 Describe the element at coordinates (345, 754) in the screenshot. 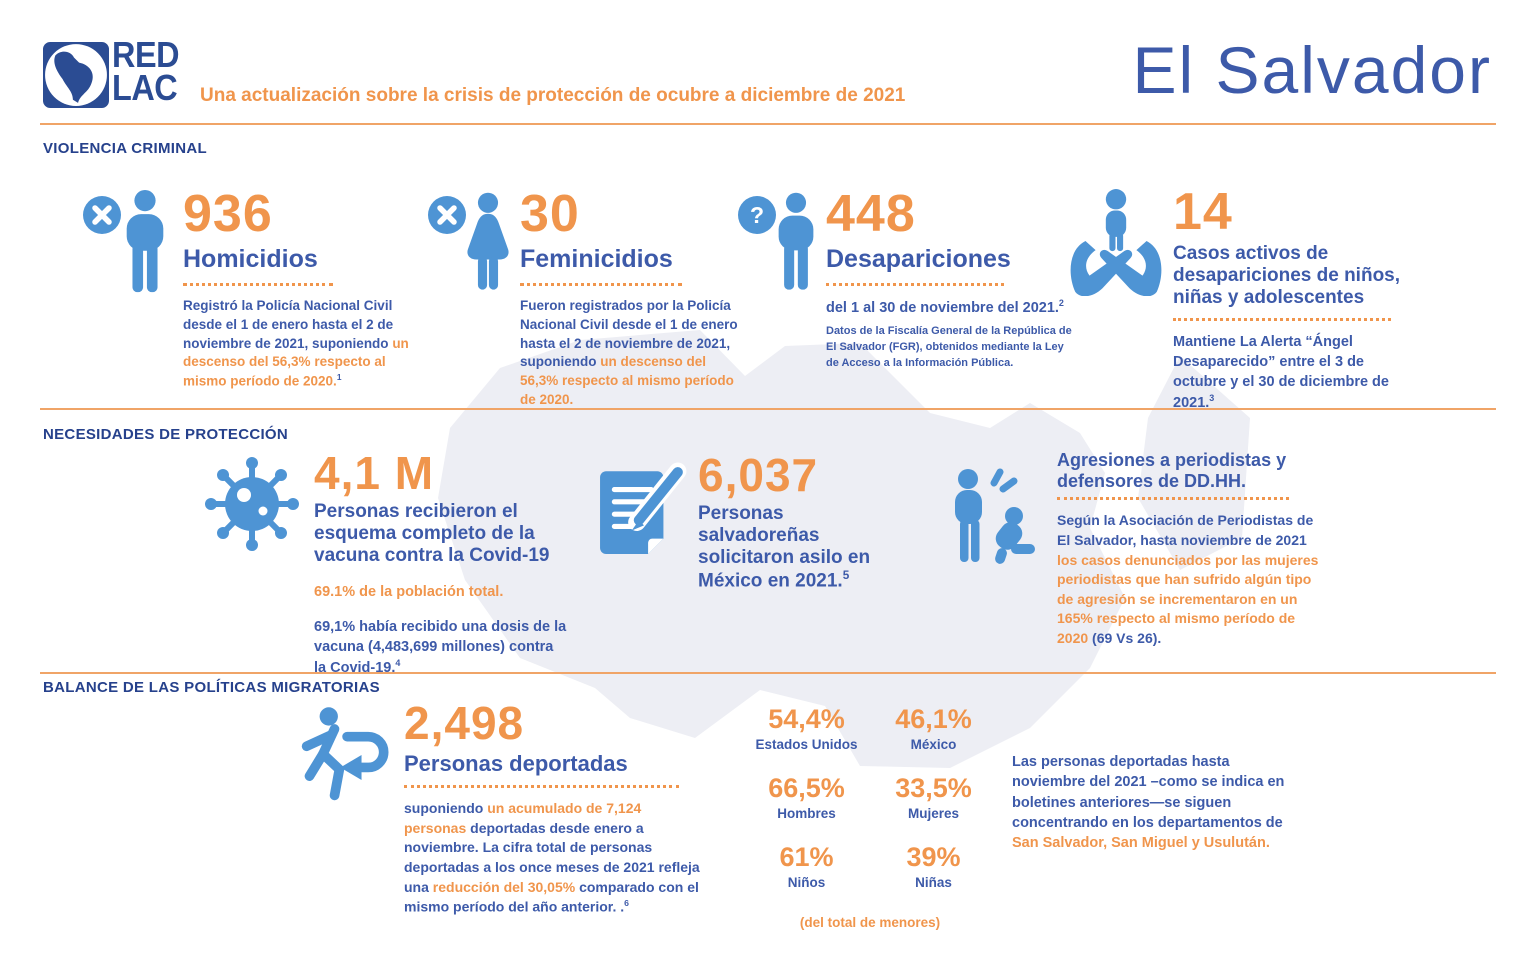

I see `deportation-runner-icon` at that location.